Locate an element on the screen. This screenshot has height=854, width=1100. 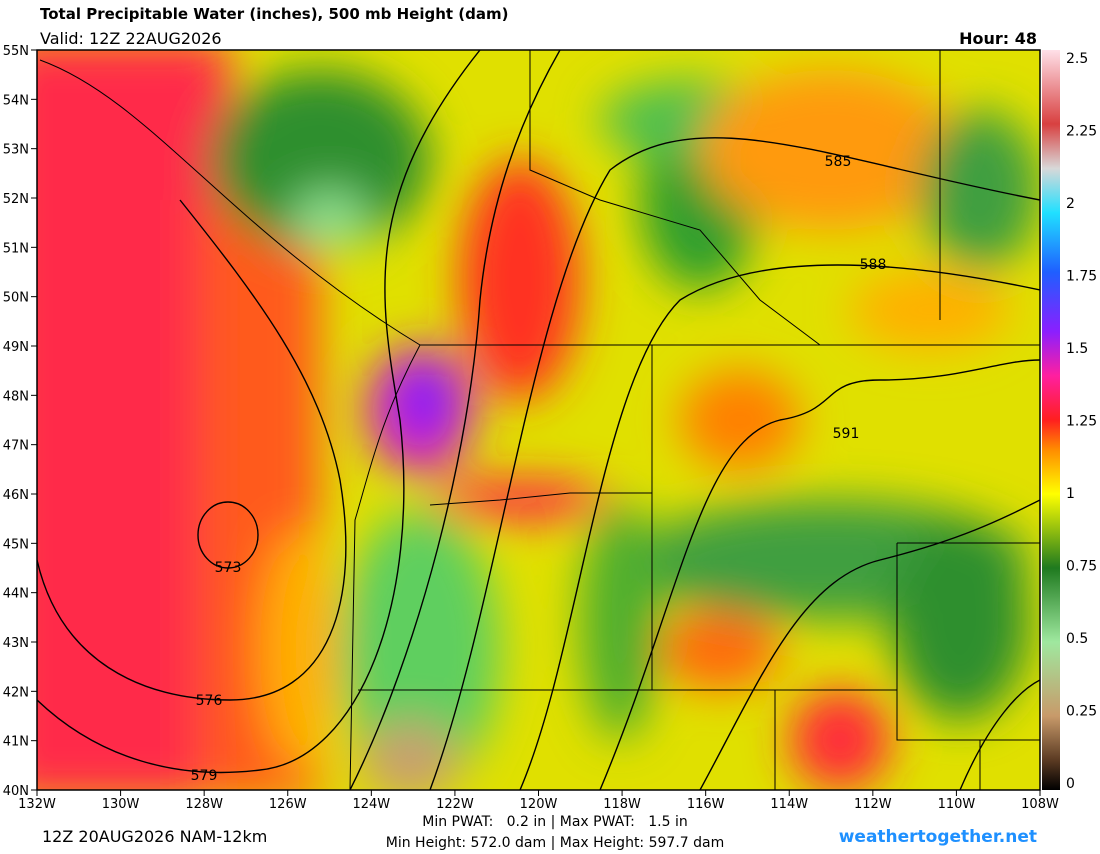
lat-label: 54N is located at coordinates (16, 100).